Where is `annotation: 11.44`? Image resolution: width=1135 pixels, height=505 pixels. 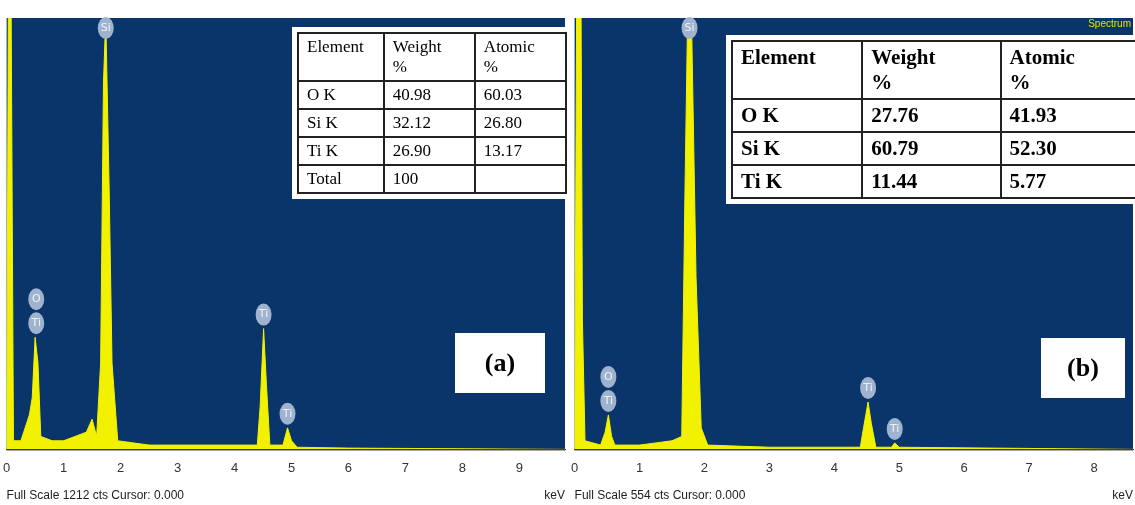 annotation: 11.44 is located at coordinates (931, 181).